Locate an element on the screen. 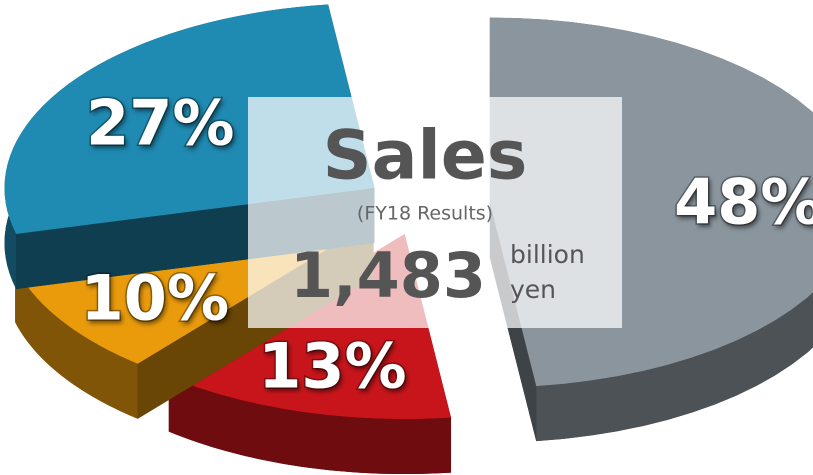 This screenshot has height=475, width=813. chart-title: Sales is located at coordinates (425, 156).